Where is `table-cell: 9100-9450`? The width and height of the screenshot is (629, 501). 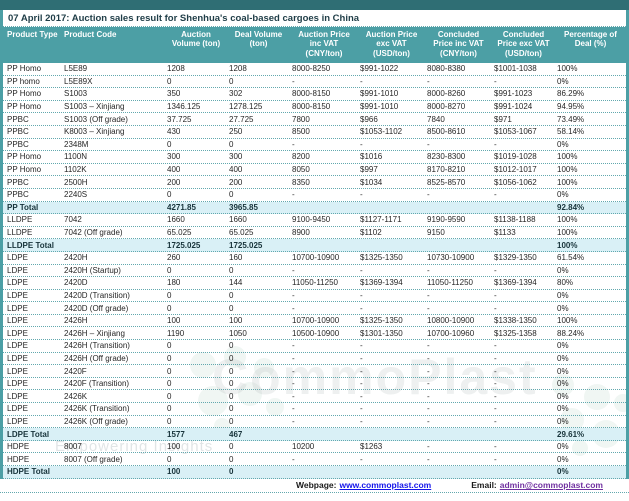
table-cell: 9100-9450 is located at coordinates (311, 220).